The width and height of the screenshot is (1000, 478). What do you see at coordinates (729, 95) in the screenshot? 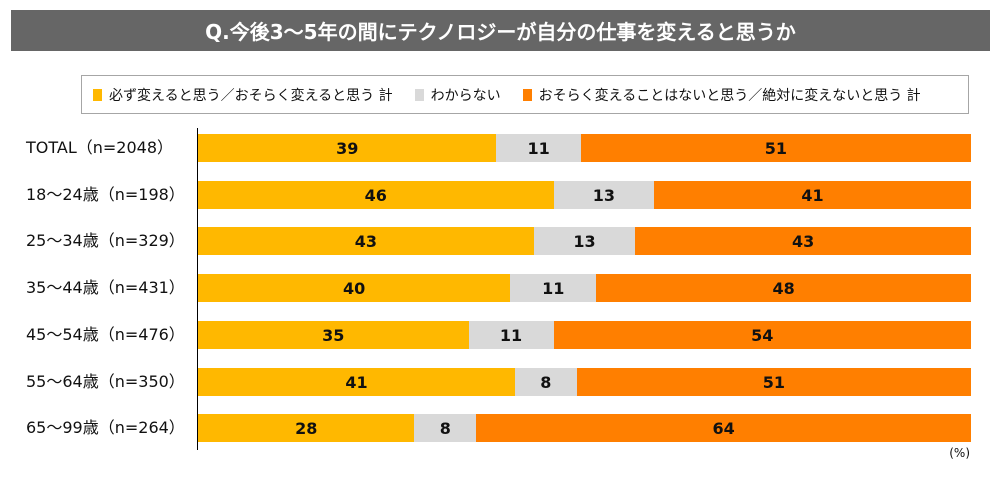
I see `legend-label: おそらく変えることはないと思う／絶対に変えないと思う 計` at bounding box center [729, 95].